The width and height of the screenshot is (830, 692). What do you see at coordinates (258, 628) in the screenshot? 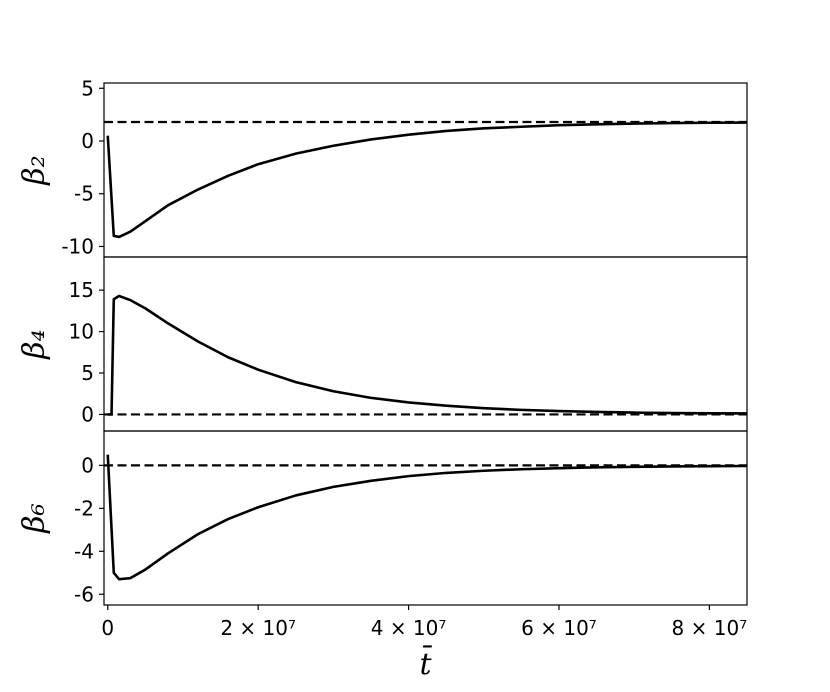
I see `x-tick-label: 2 × 10⁷` at bounding box center [258, 628].